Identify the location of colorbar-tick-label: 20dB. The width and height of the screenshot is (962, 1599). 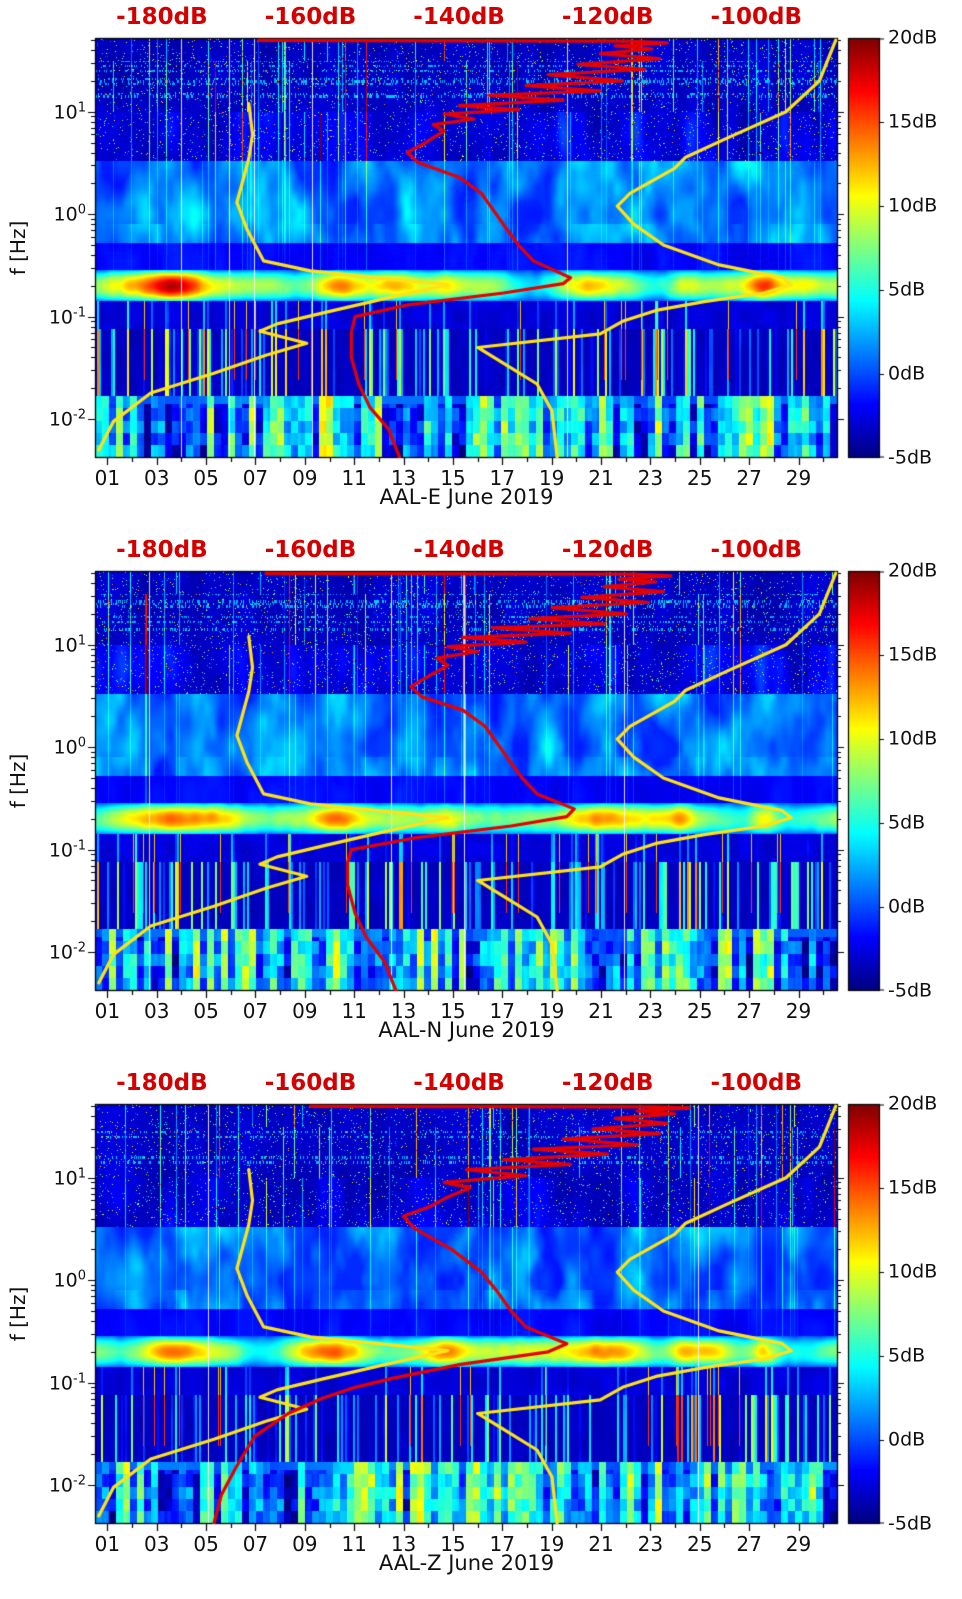
(913, 37).